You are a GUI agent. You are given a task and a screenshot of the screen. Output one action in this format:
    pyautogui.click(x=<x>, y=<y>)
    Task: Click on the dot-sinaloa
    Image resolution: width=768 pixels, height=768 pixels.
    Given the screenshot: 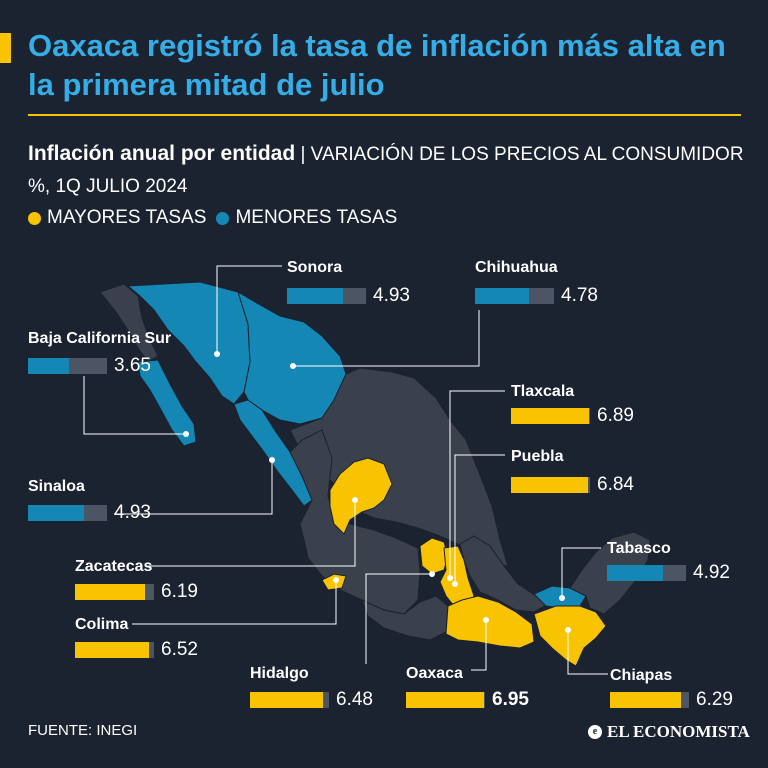 What is the action you would take?
    pyautogui.click(x=272, y=460)
    